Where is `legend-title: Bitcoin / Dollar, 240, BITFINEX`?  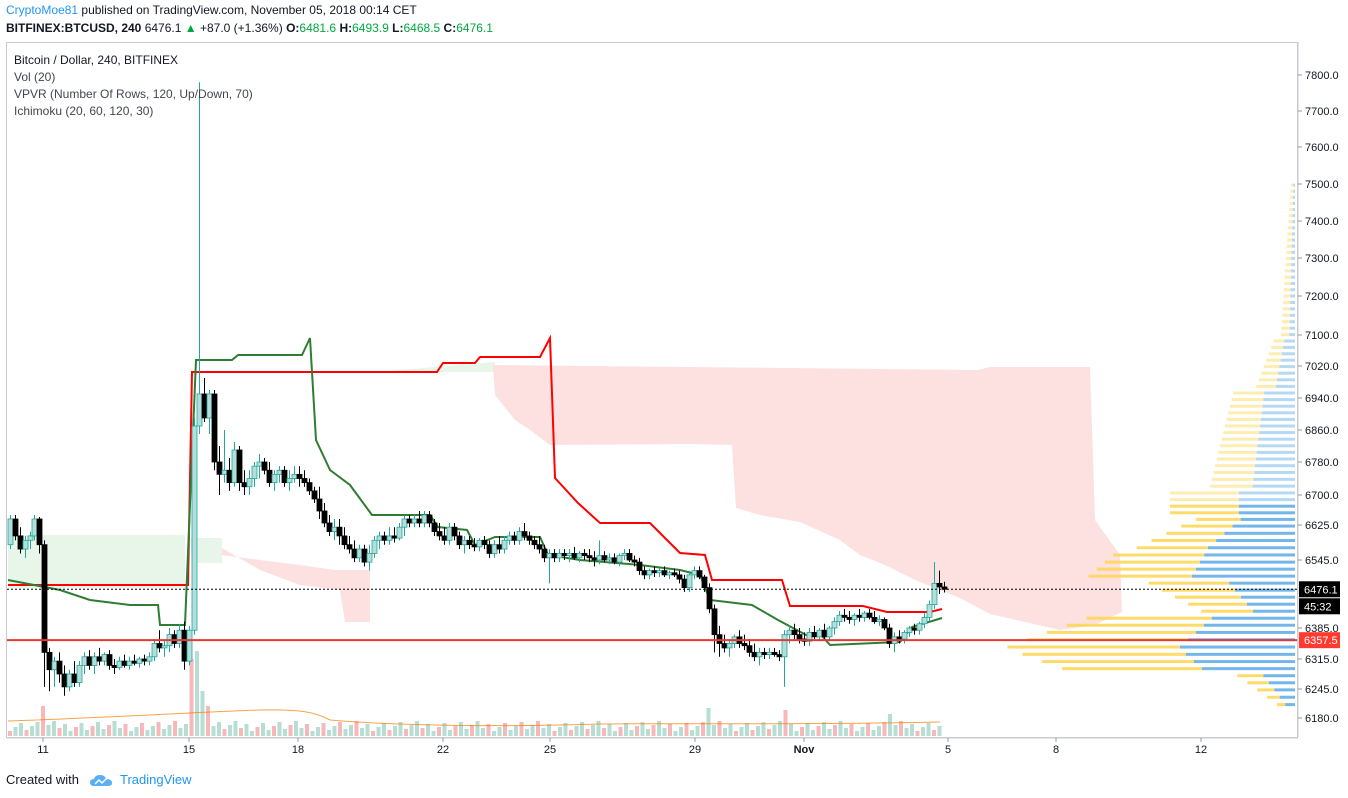 legend-title: Bitcoin / Dollar, 240, BITFINEX is located at coordinates (96, 60).